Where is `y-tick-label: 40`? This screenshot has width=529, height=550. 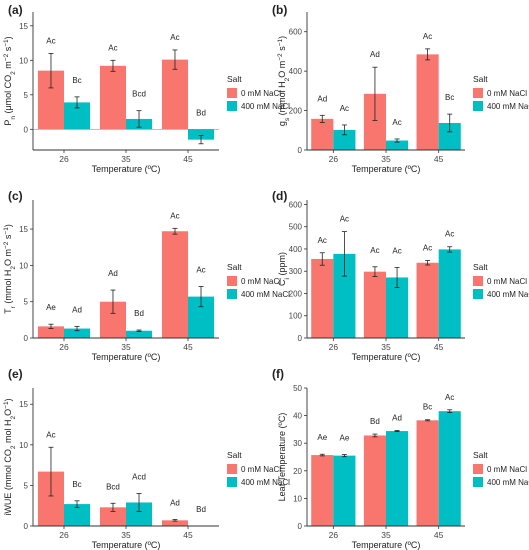 y-tick-label: 40 is located at coordinates (297, 416).